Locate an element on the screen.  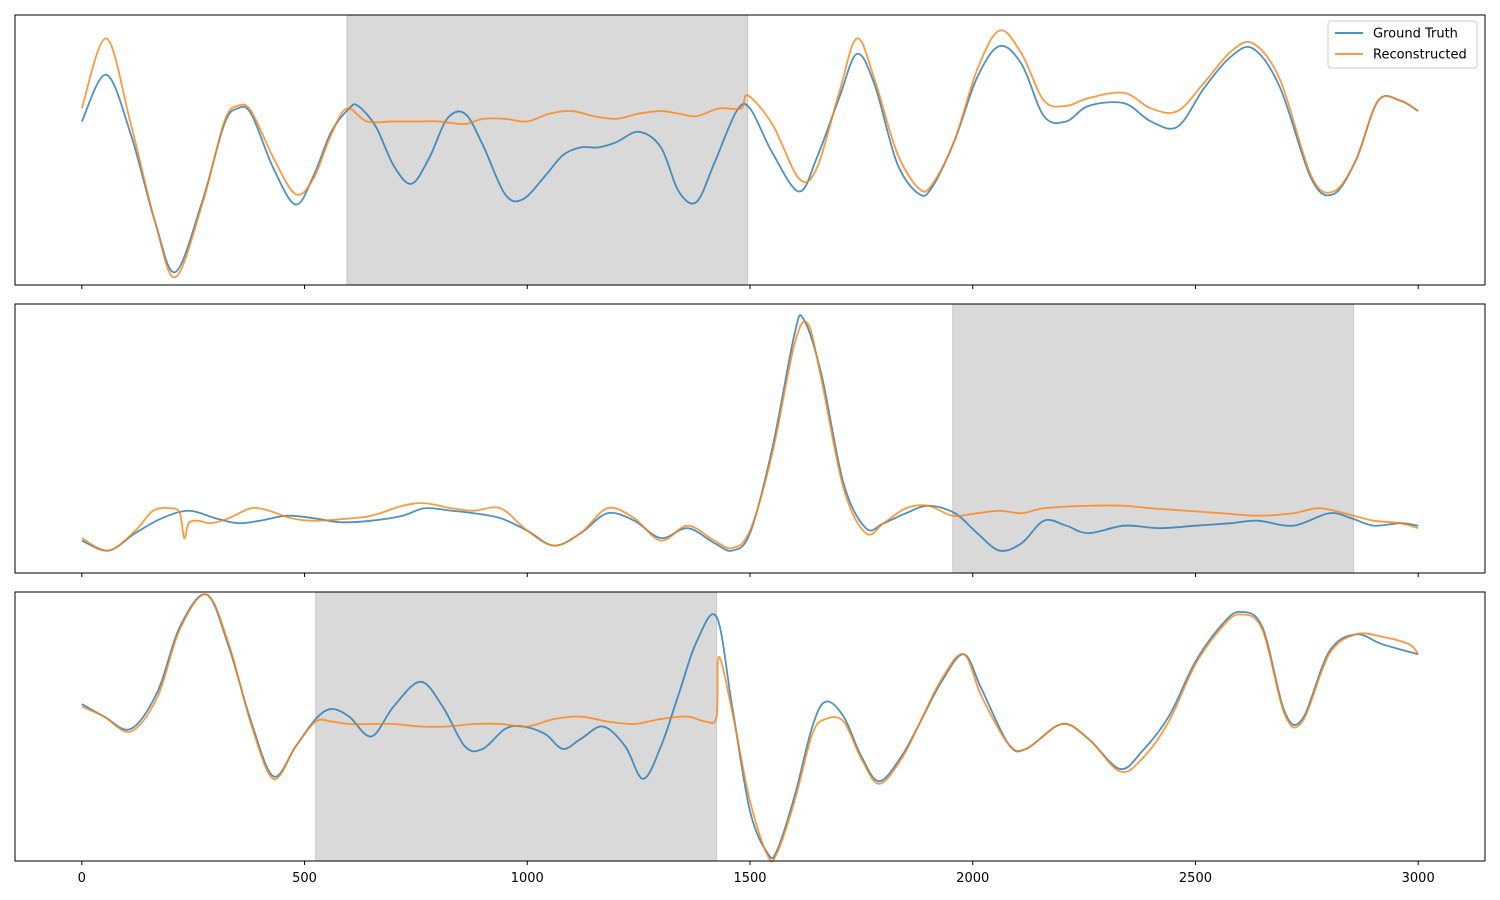
subplot-2-x-ticks is located at coordinates (750, 575).